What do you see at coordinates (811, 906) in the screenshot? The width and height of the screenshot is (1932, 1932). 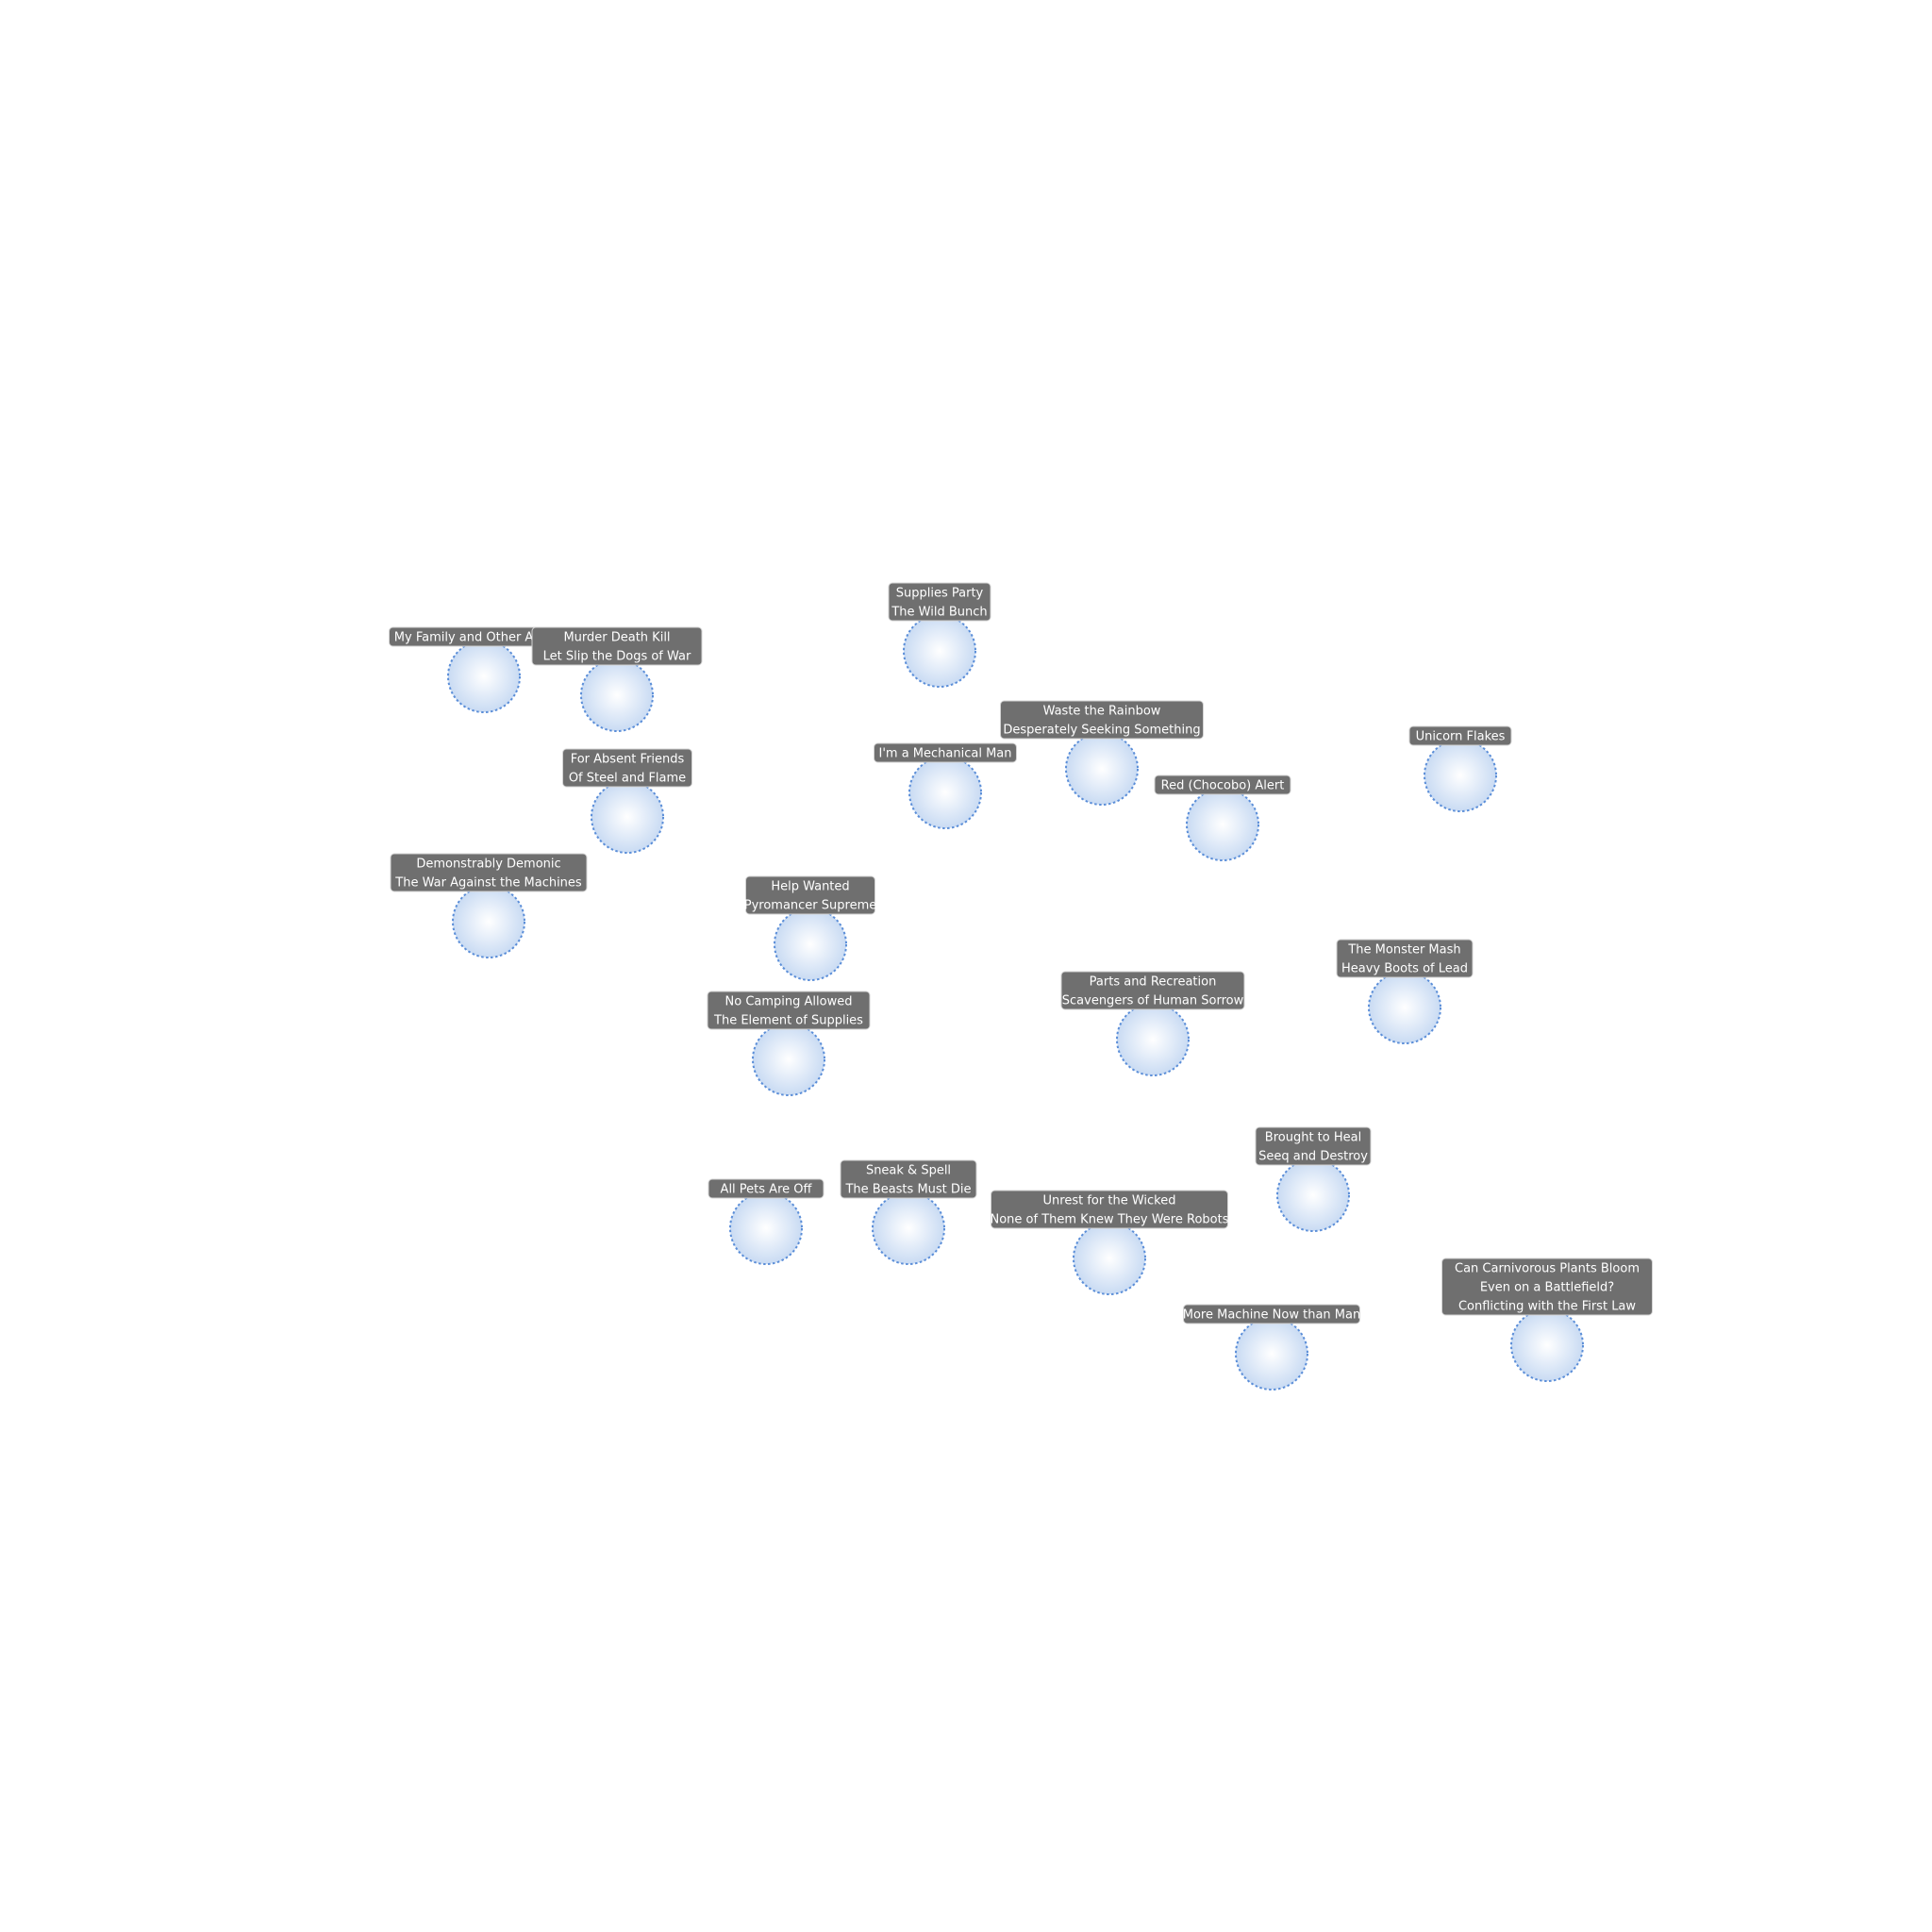 I see `map-node-label-line: Pyromancer Supreme` at bounding box center [811, 906].